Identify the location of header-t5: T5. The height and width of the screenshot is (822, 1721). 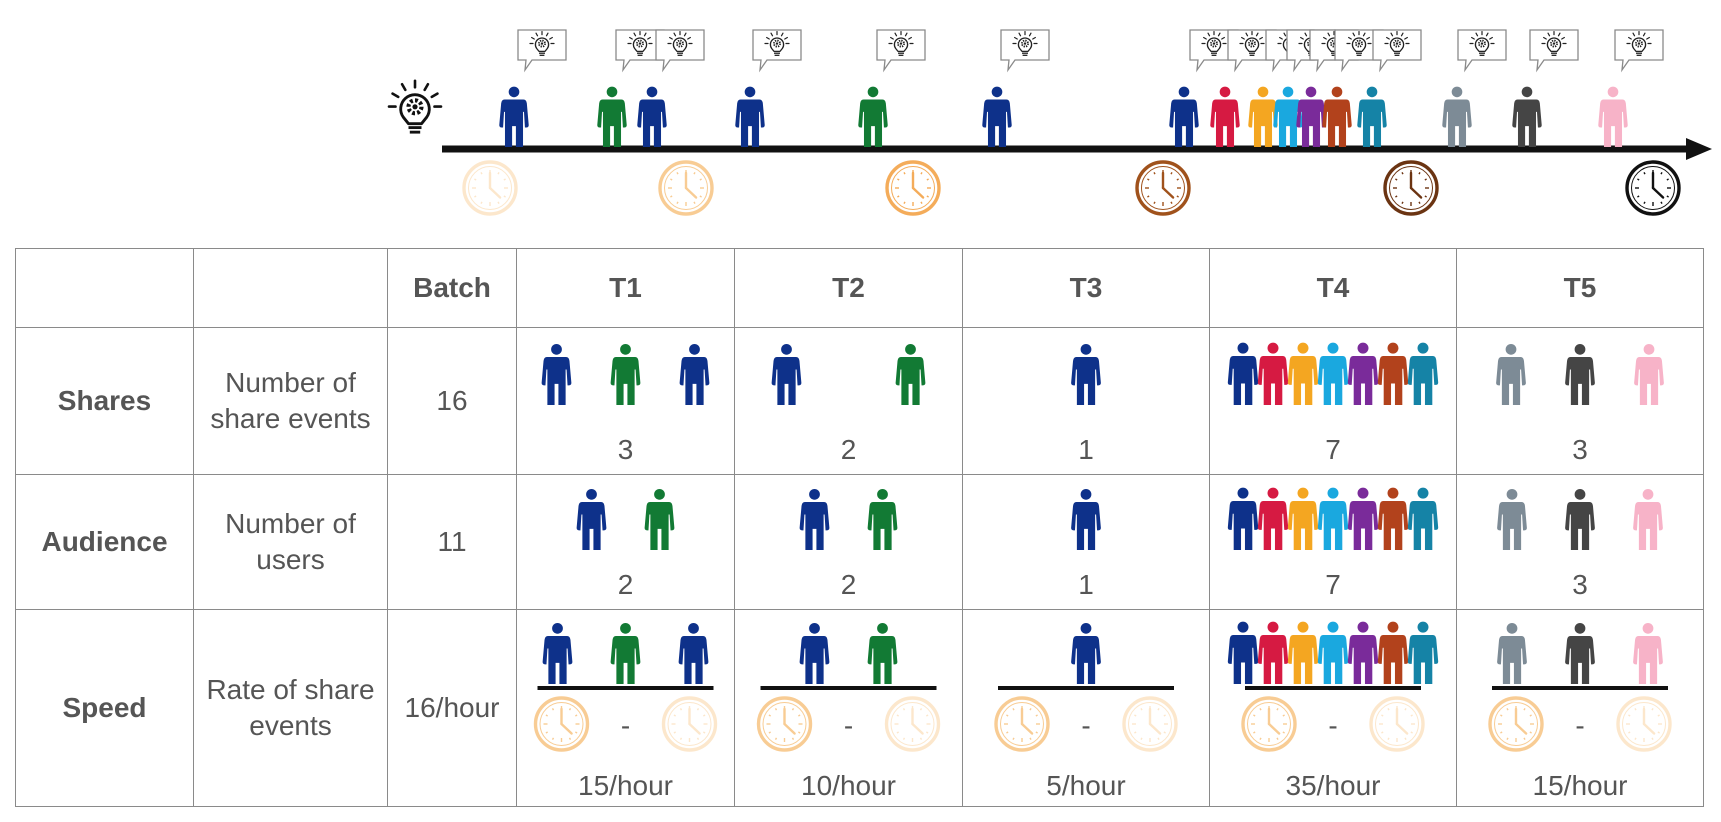
(1580, 288).